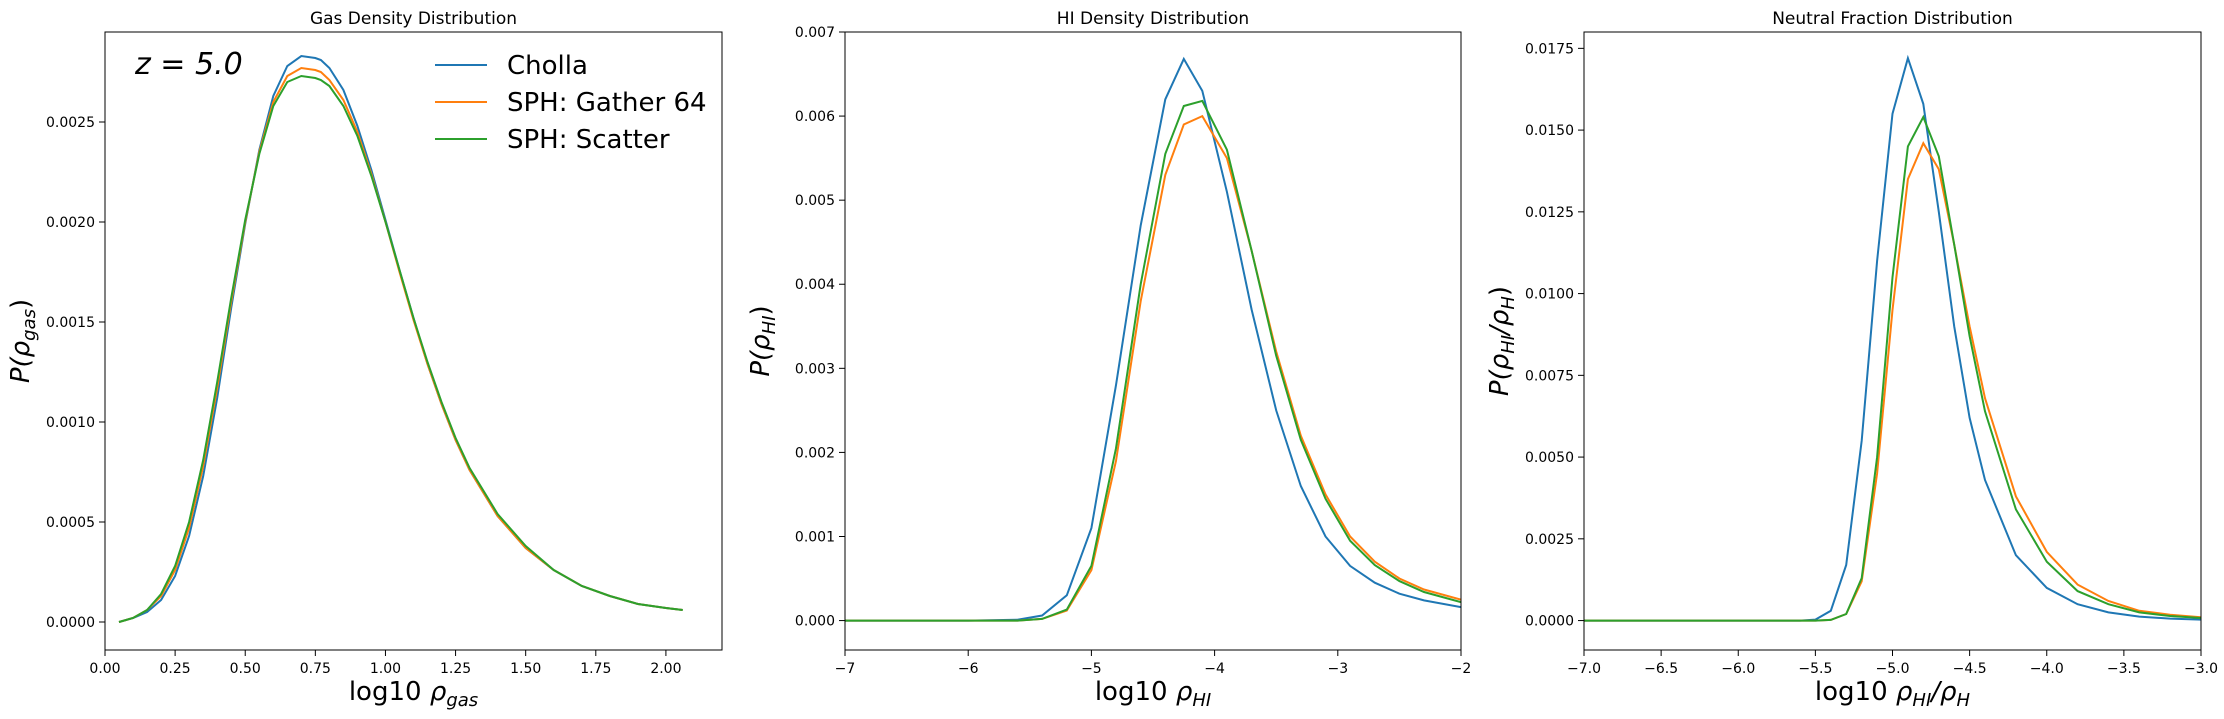 Image resolution: width=2224 pixels, height=719 pixels. I want to click on y-tick-label: 0.006, so click(815, 117).